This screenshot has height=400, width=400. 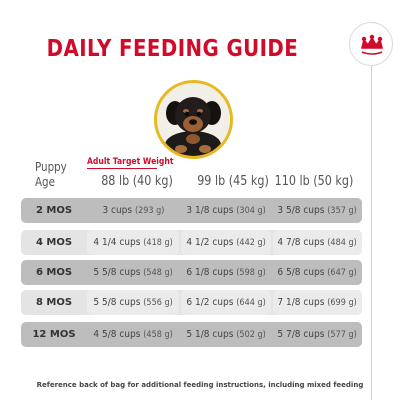 I want to click on cups-value: 4 7/8 cups, so click(x=301, y=242).